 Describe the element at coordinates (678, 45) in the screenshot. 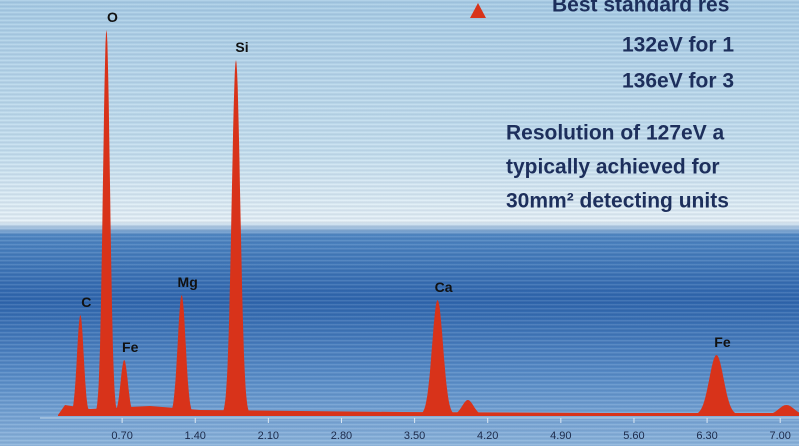

I see `annotation: 132eV for 1` at that location.